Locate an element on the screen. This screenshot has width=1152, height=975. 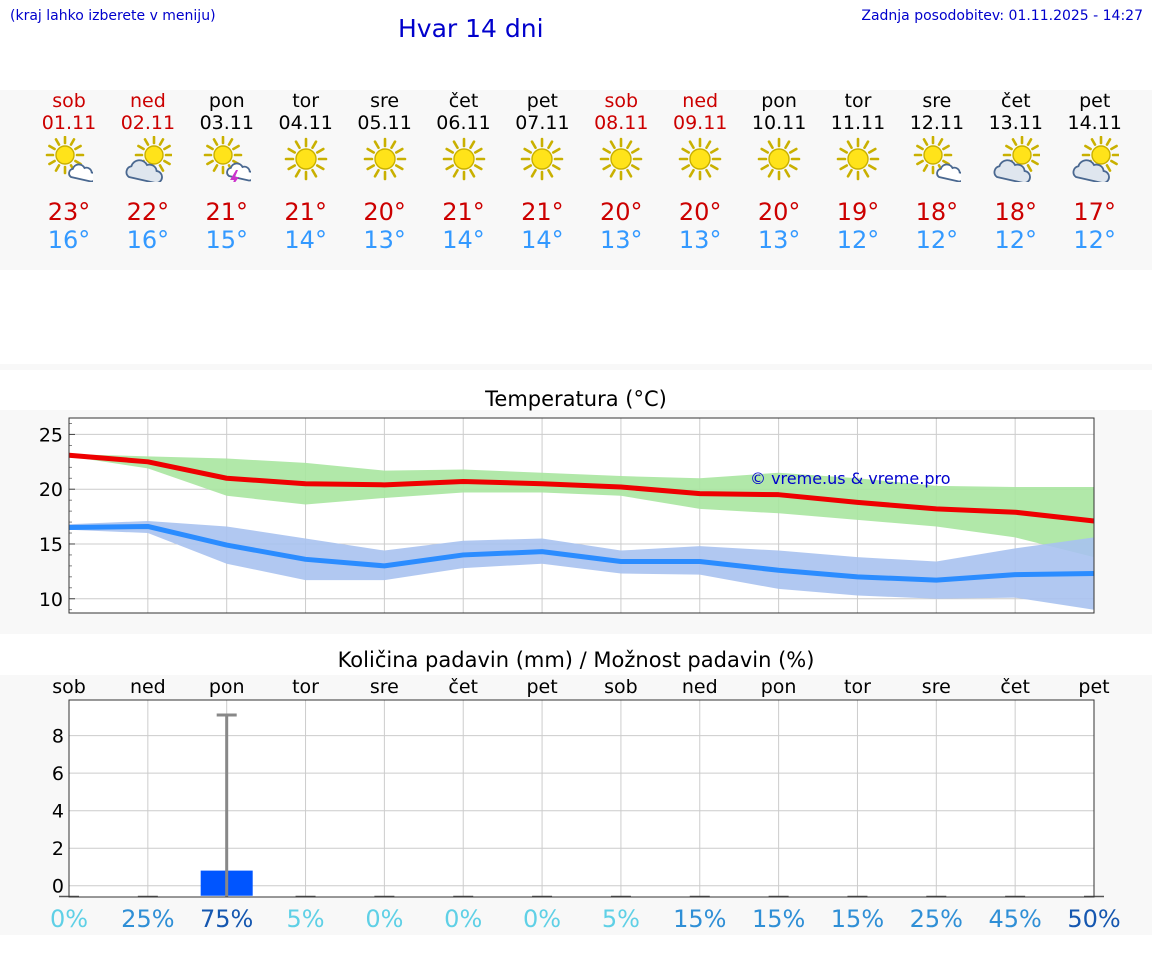
day-date: 01.11 is located at coordinates (69, 123).